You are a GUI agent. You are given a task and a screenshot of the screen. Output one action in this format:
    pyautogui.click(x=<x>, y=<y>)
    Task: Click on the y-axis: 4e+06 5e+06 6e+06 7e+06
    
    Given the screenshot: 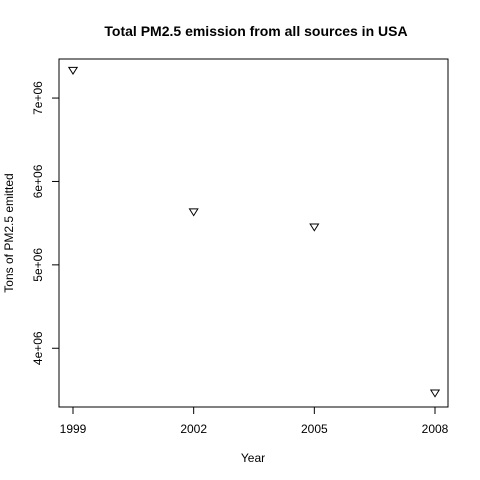 What is the action you would take?
    pyautogui.click(x=45, y=223)
    